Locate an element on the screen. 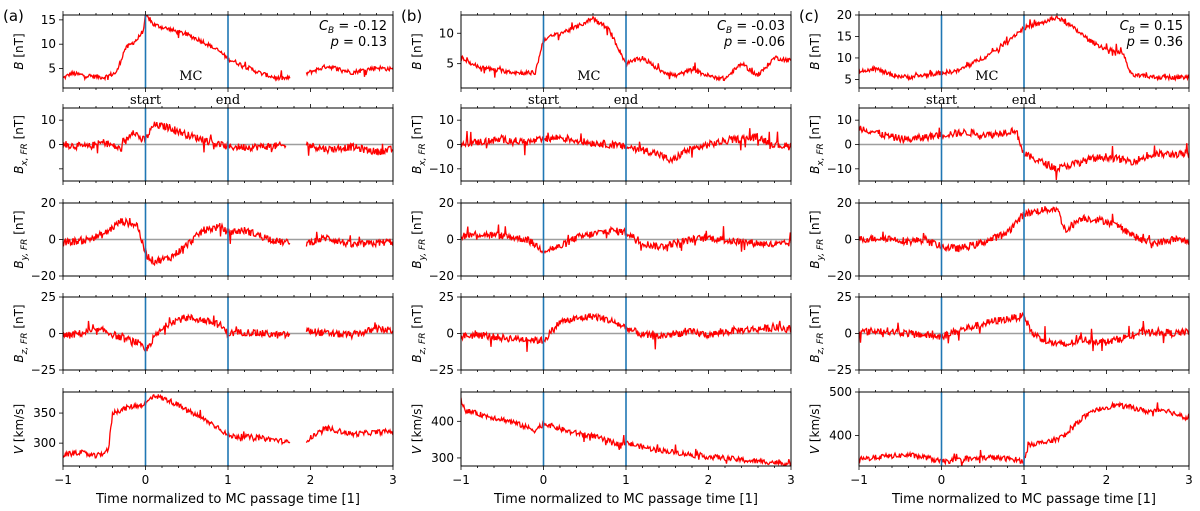  p-annotation: p = -0.06 is located at coordinates (754, 42).